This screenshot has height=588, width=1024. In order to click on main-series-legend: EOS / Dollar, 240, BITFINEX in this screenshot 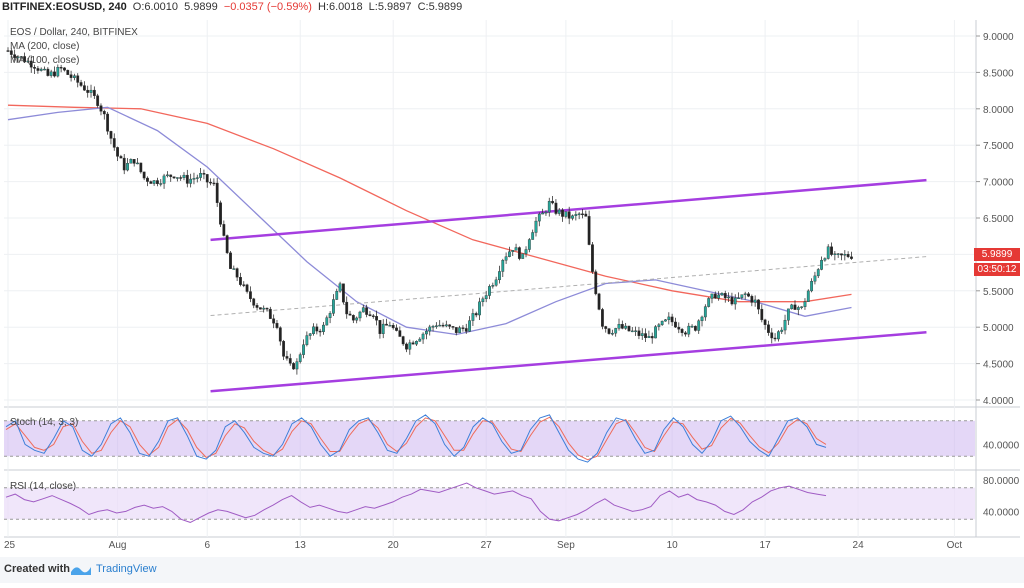, I will do `click(74, 32)`.